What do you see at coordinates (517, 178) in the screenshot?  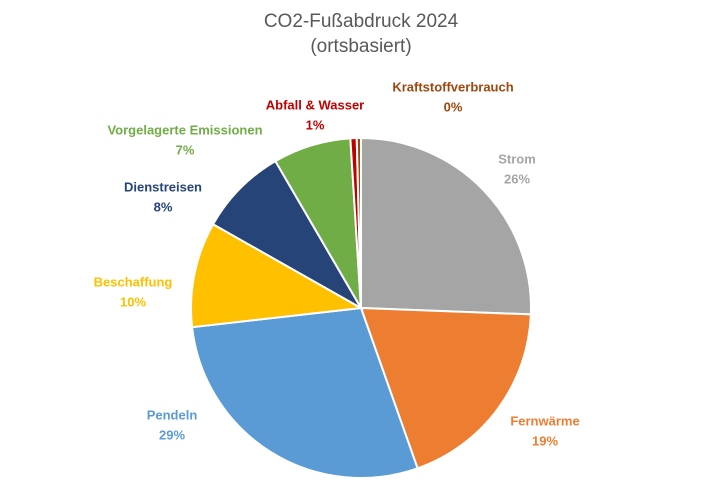 I see `slice-value-label: 26%` at bounding box center [517, 178].